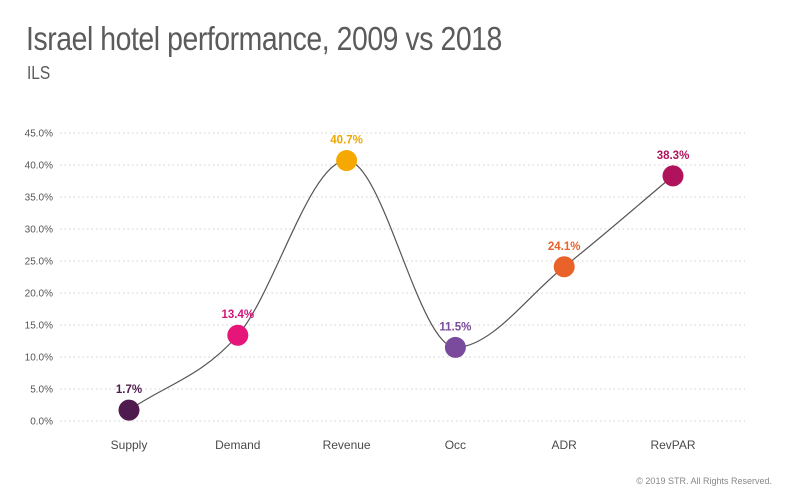 This screenshot has height=500, width=800. I want to click on data-point-supply, so click(129, 410).